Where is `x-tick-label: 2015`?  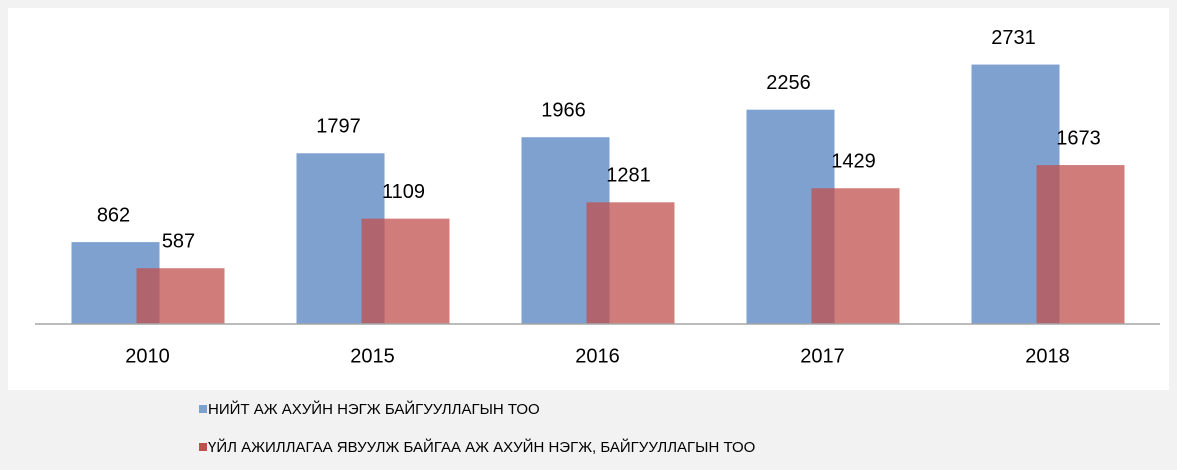 x-tick-label: 2015 is located at coordinates (372, 356).